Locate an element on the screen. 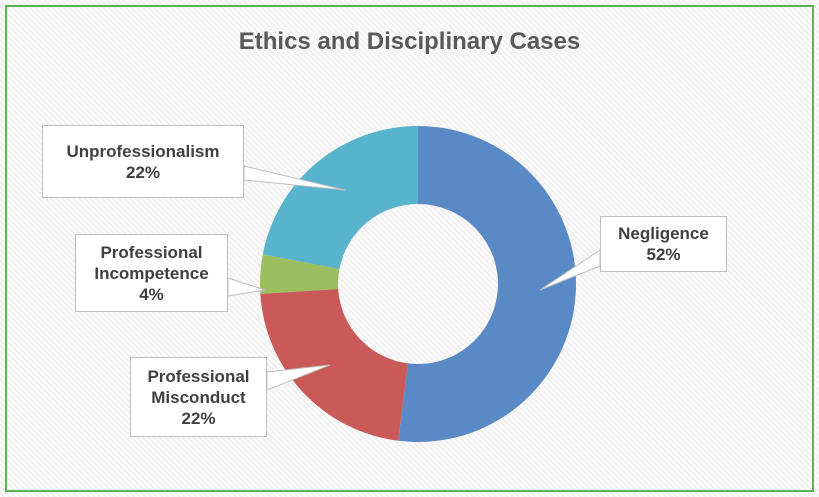  value-label: 52% is located at coordinates (663, 254).